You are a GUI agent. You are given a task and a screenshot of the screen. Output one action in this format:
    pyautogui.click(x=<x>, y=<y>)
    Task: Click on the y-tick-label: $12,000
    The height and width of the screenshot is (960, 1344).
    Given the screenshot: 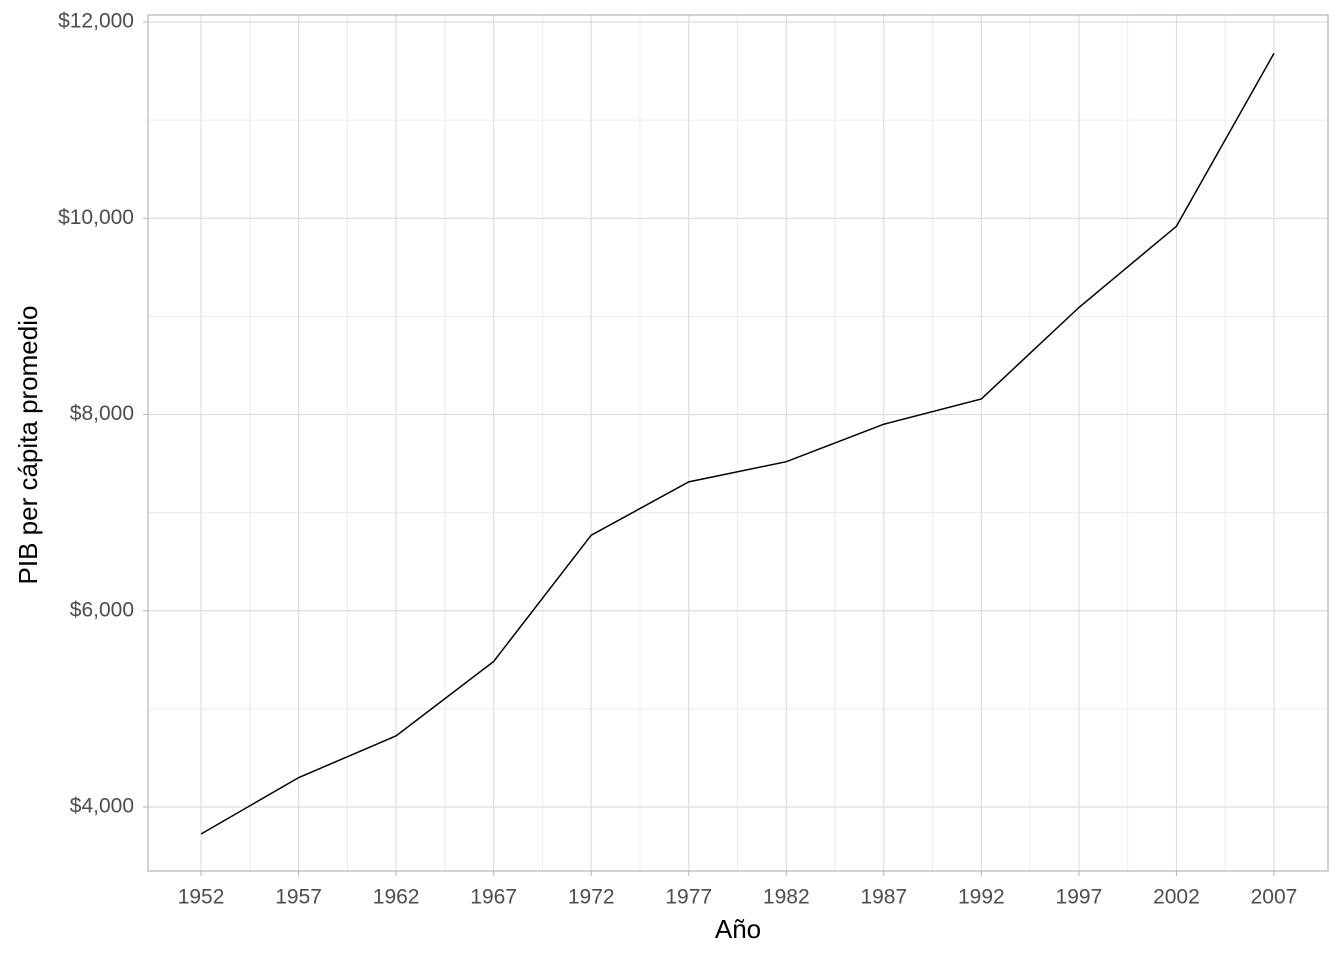 What is the action you would take?
    pyautogui.click(x=96, y=21)
    